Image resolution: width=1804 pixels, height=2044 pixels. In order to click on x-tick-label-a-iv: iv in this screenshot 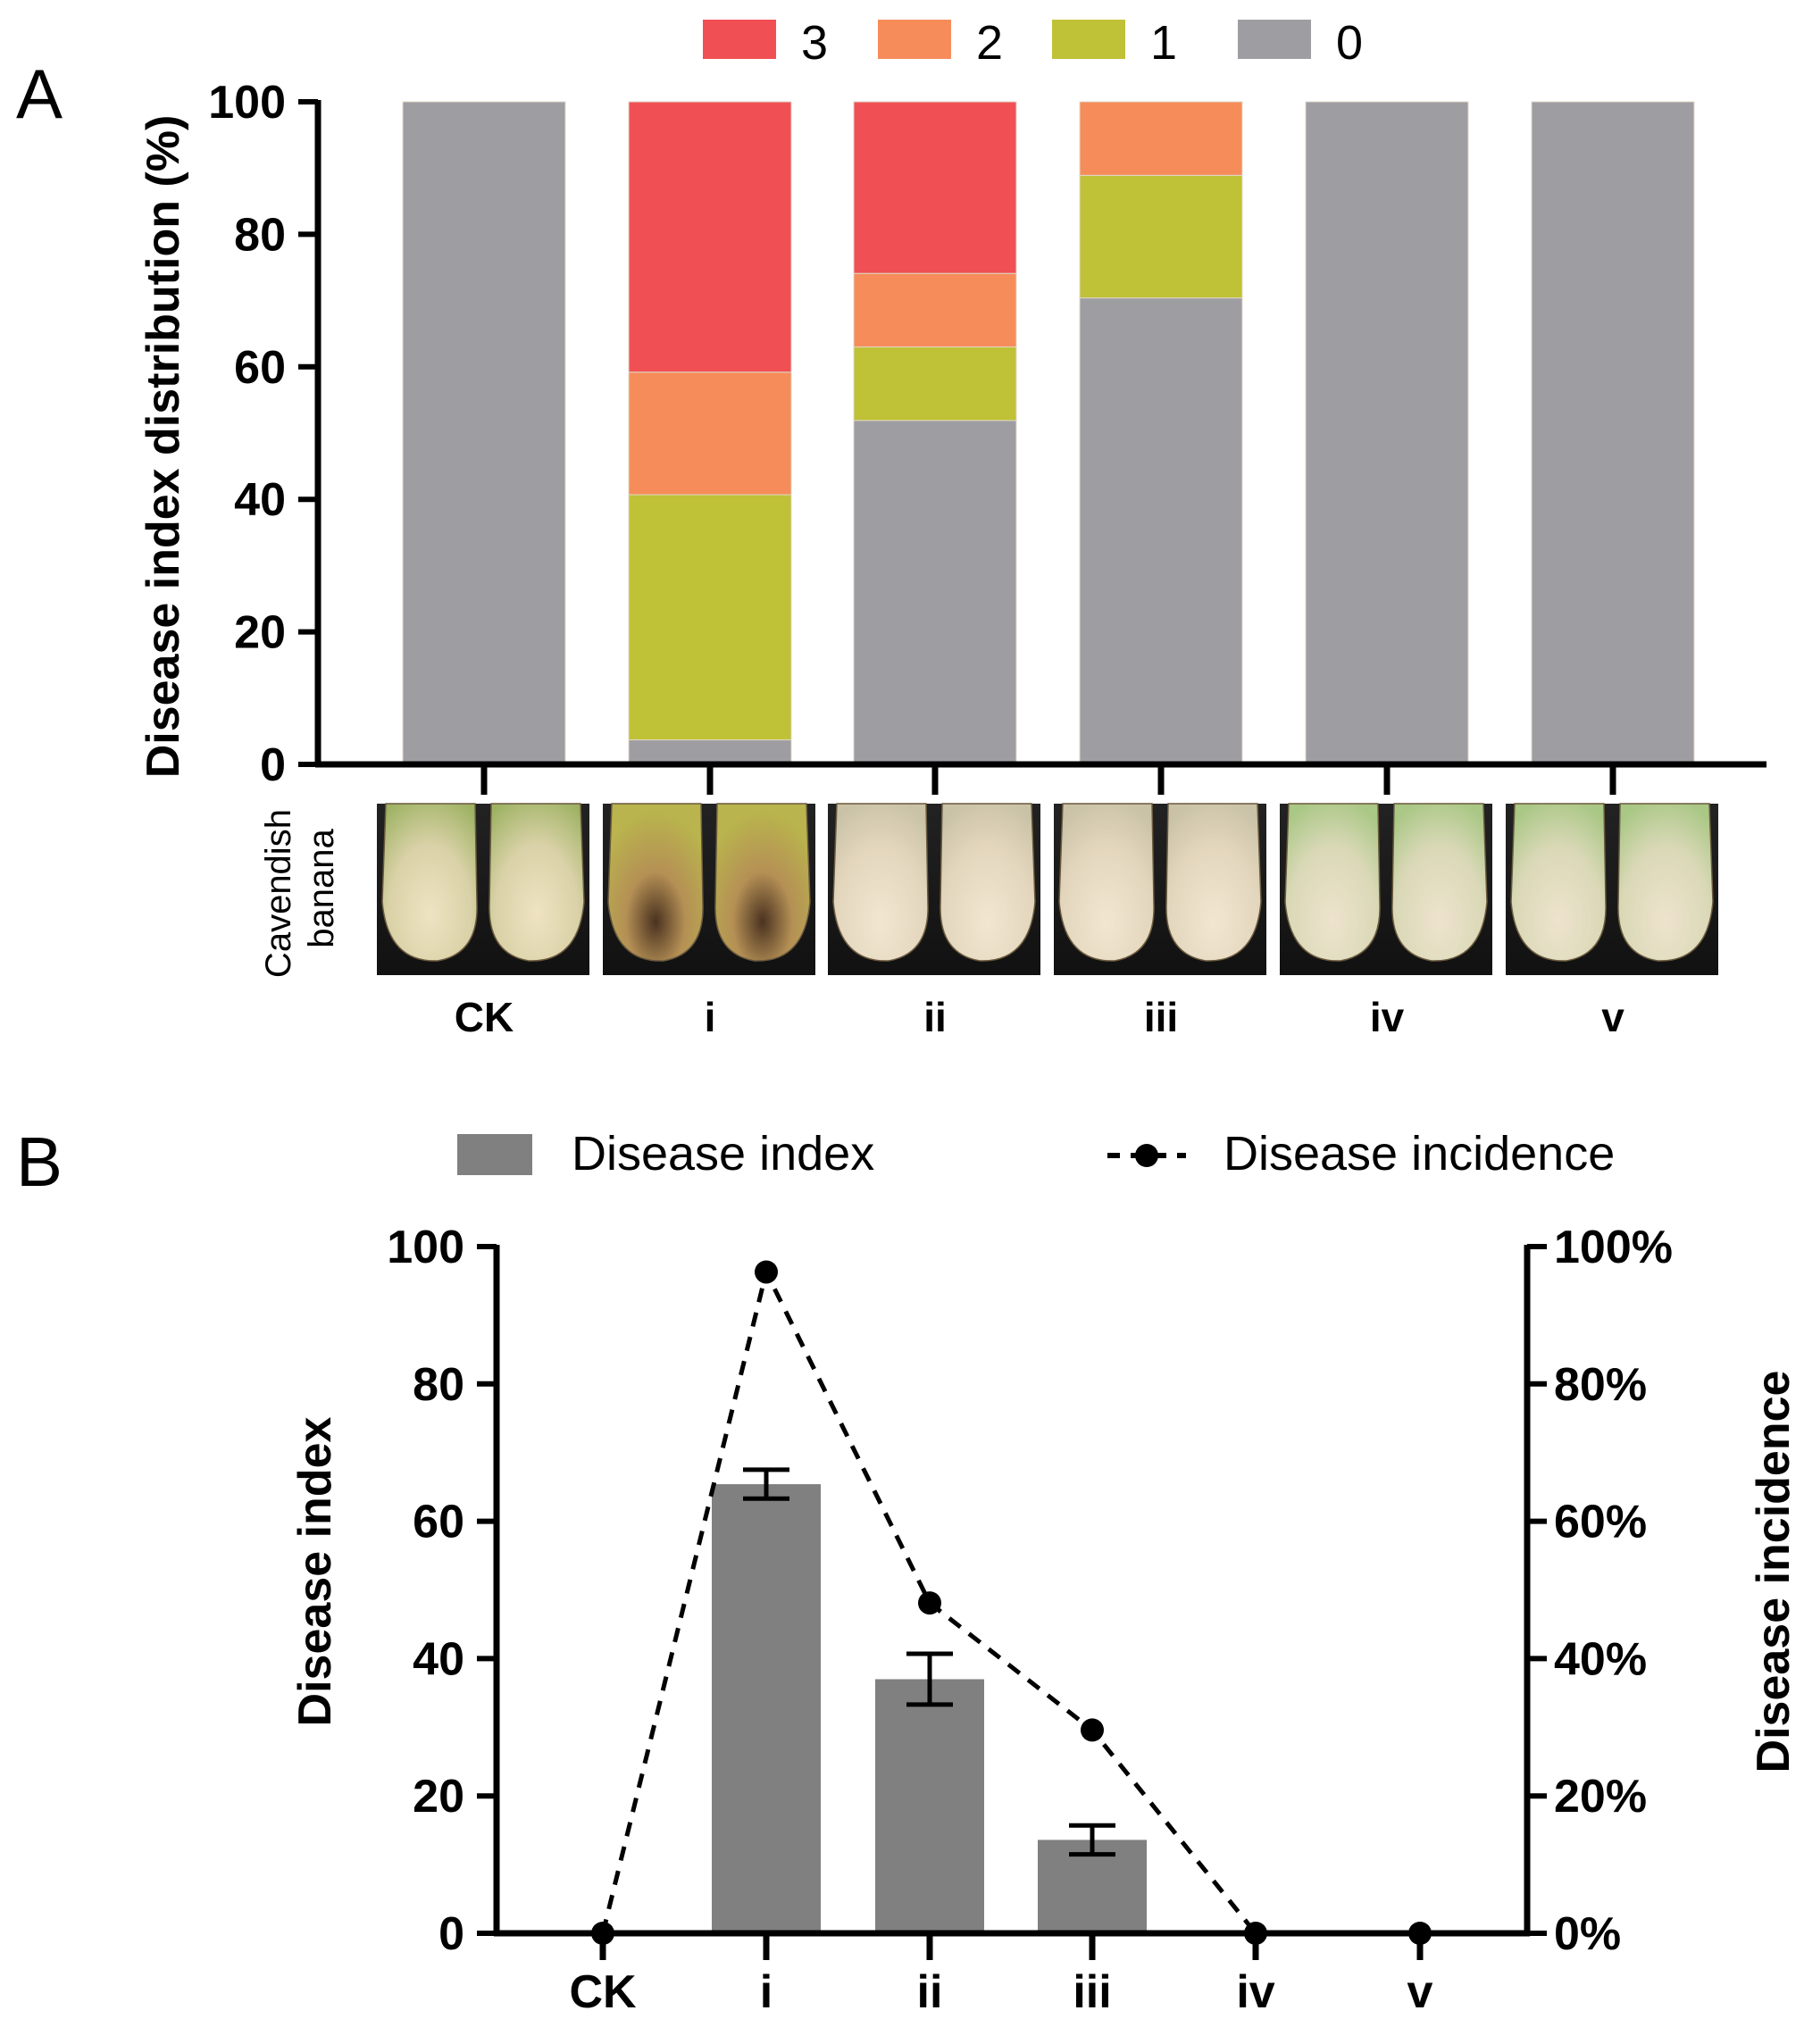, I will do `click(1387, 1017)`.